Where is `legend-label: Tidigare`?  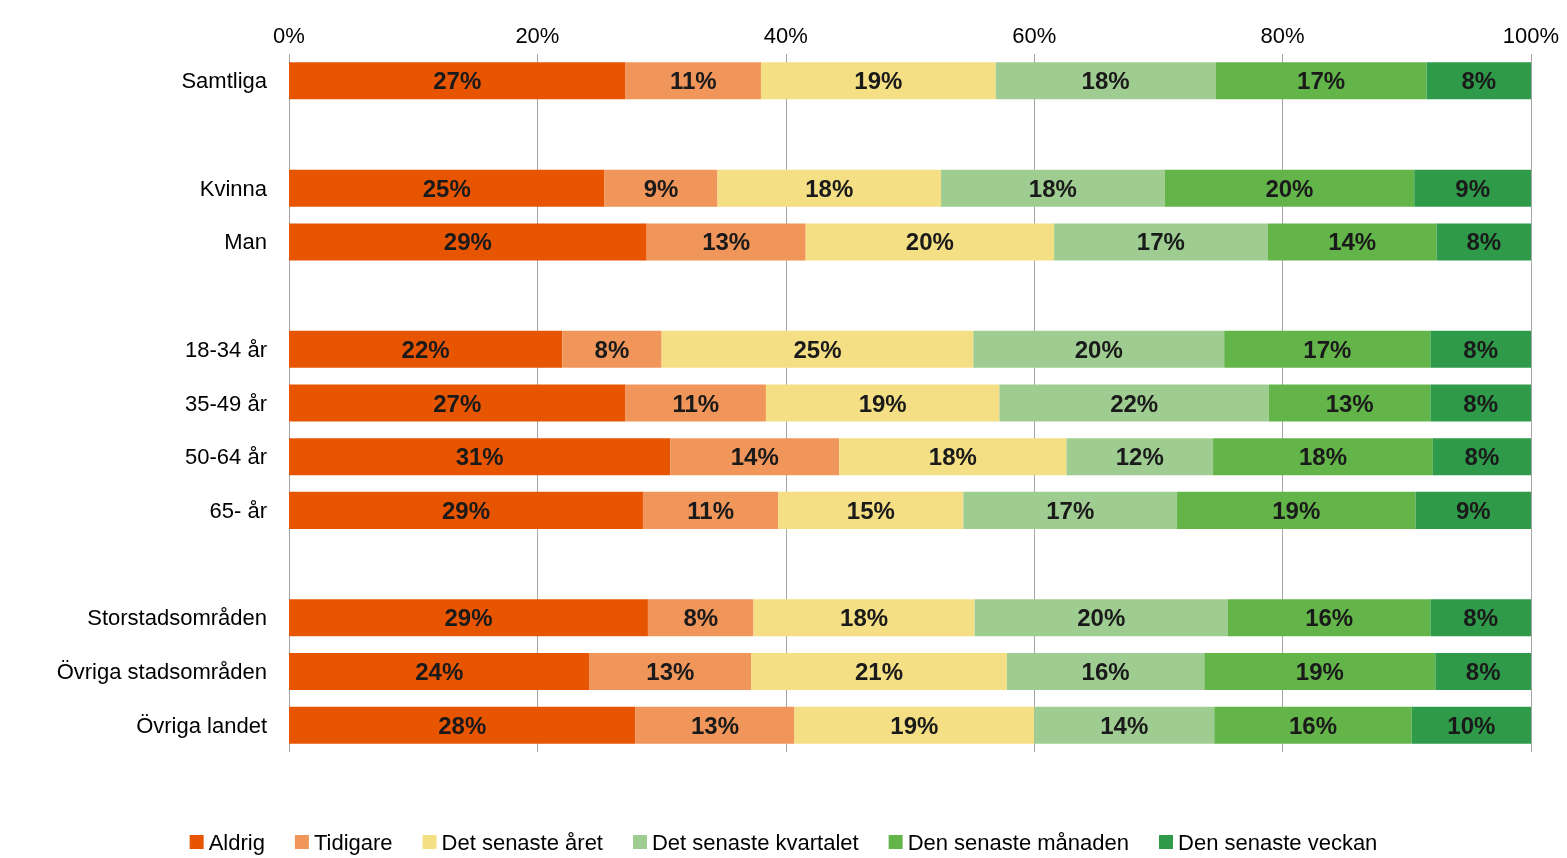
legend-label: Tidigare is located at coordinates (353, 842).